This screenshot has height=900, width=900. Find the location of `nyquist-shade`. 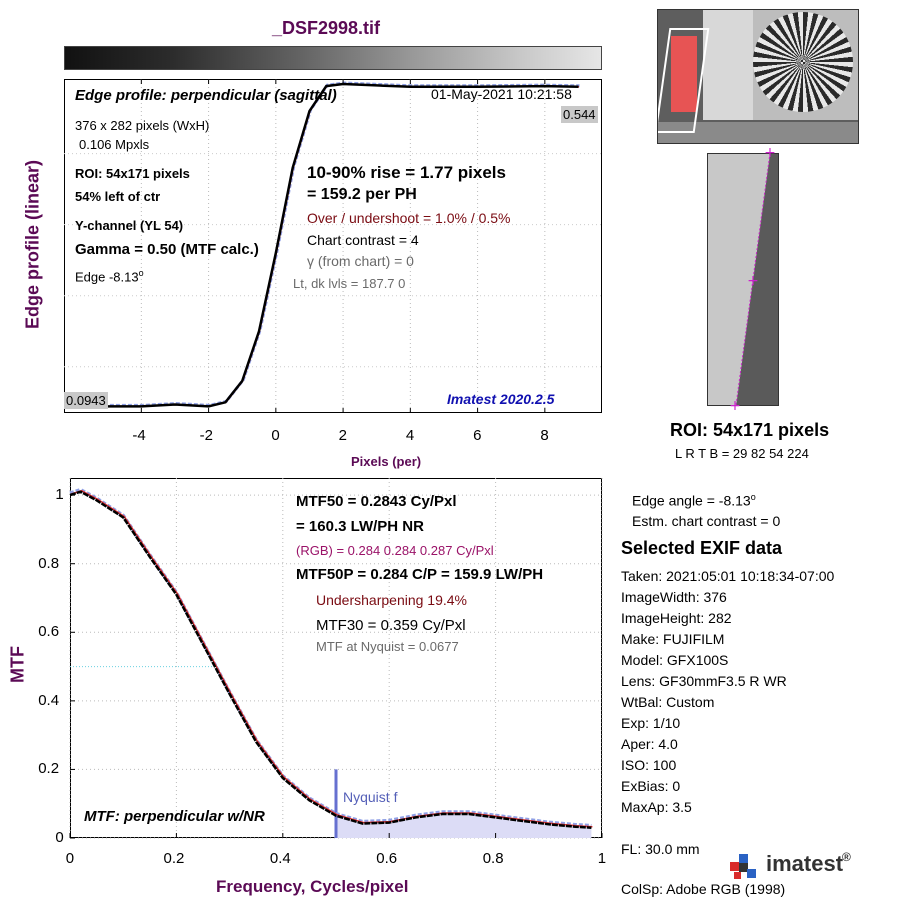

nyquist-shade is located at coordinates (464, 826).